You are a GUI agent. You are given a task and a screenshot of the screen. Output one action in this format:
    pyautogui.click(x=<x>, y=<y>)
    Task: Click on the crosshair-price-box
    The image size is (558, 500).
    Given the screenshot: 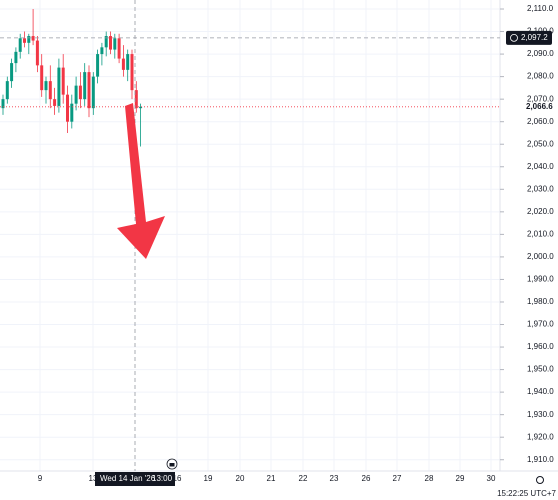 What is the action you would take?
    pyautogui.click(x=529, y=37)
    